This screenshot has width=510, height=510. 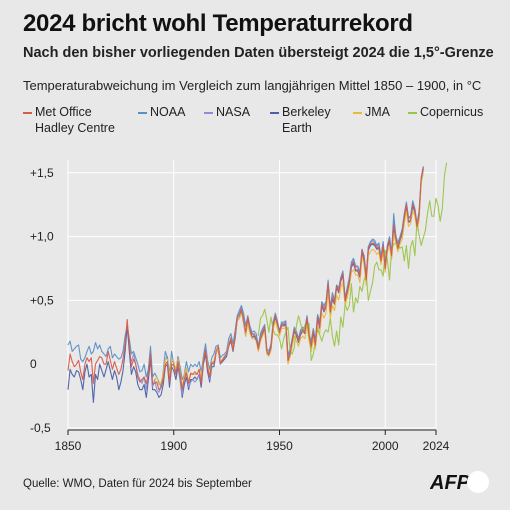 What do you see at coordinates (436, 446) in the screenshot?
I see `x-tick-label: 2024` at bounding box center [436, 446].